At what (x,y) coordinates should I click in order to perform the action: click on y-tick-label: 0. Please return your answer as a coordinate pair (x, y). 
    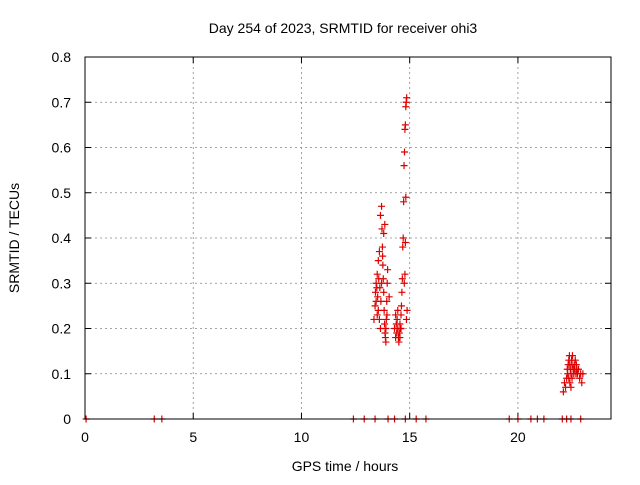
    Looking at the image, I should click on (67, 419).